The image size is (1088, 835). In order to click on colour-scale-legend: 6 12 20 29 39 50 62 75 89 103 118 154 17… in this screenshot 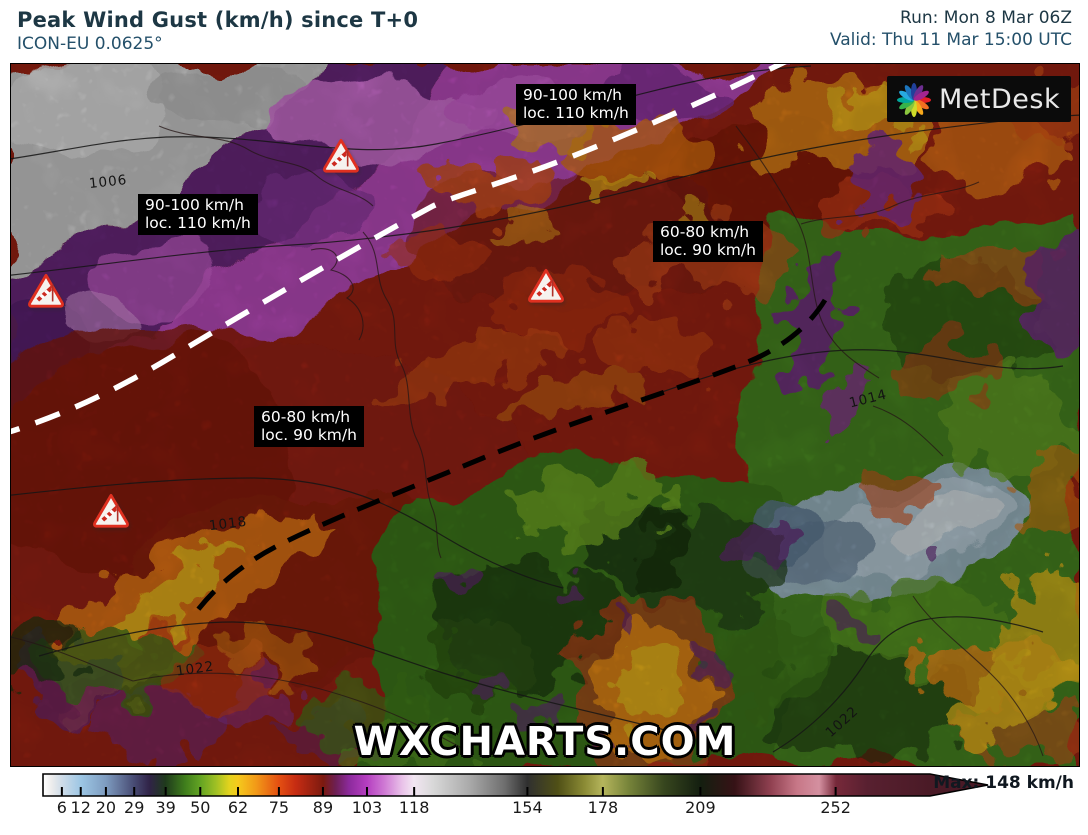, I will do `click(544, 800)`.